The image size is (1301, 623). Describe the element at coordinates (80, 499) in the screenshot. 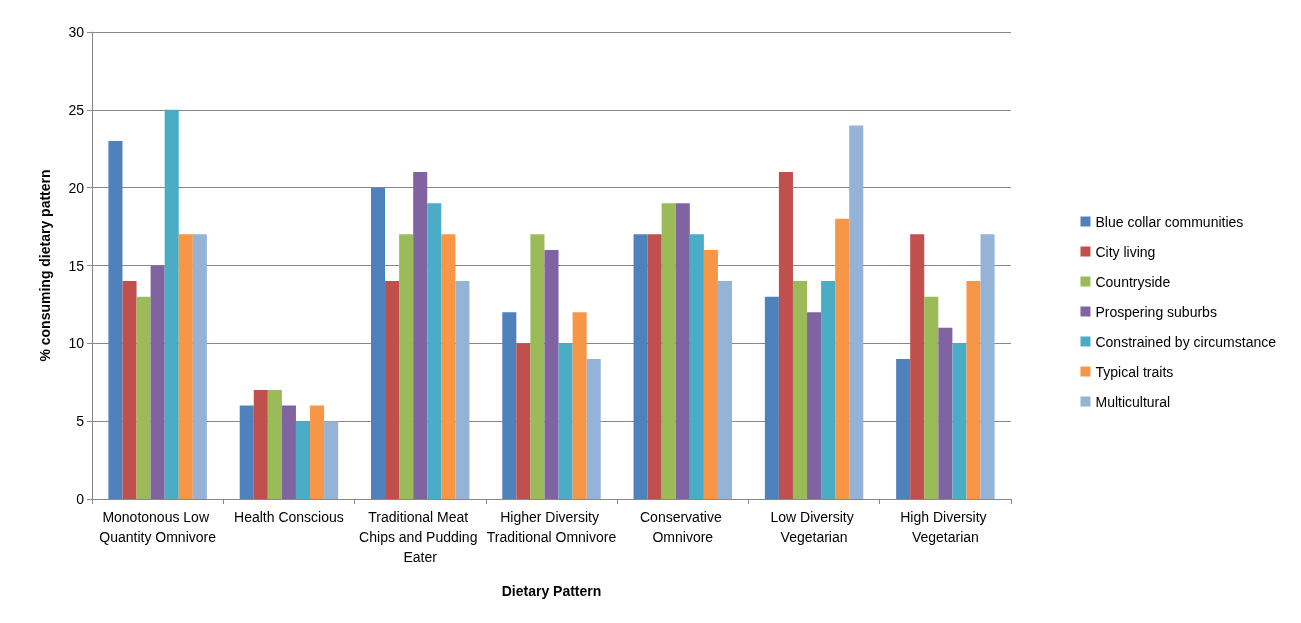

I see `y-tick-label: 0` at that location.